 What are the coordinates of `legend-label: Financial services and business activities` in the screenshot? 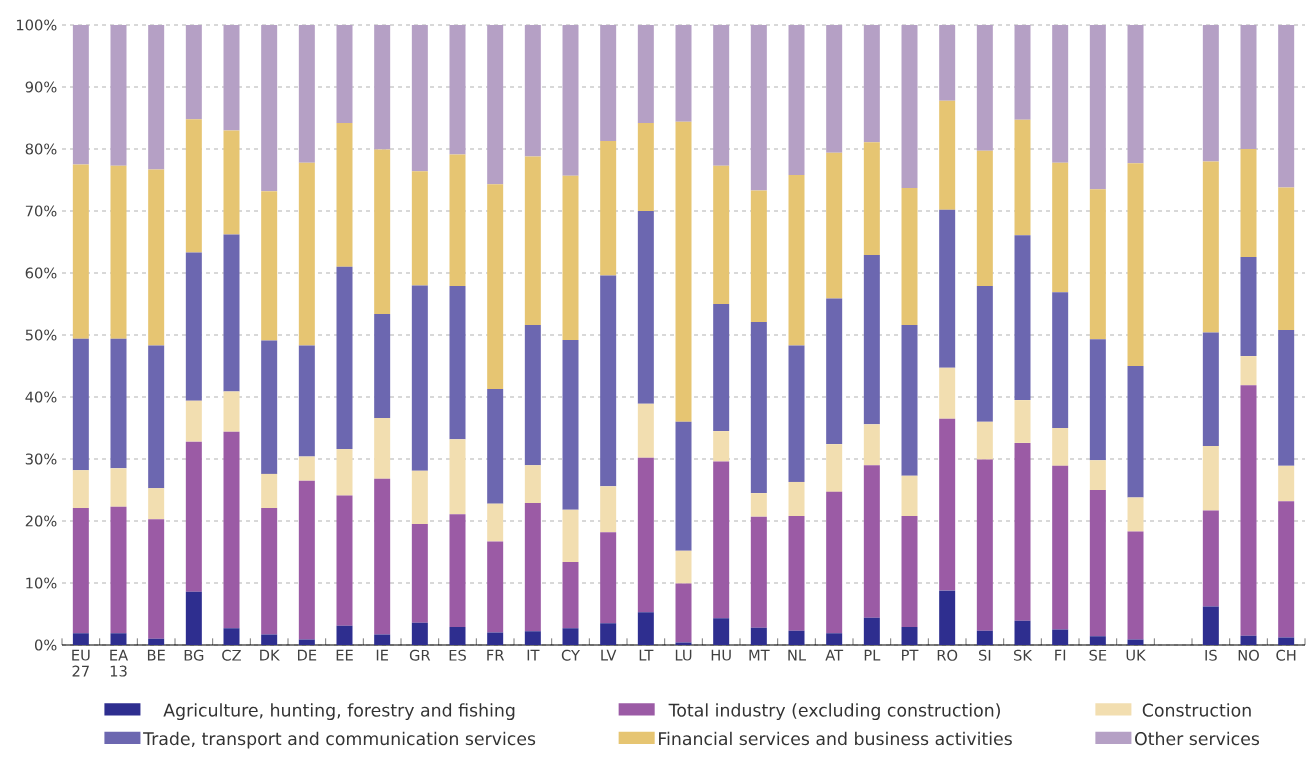 It's located at (835, 738).